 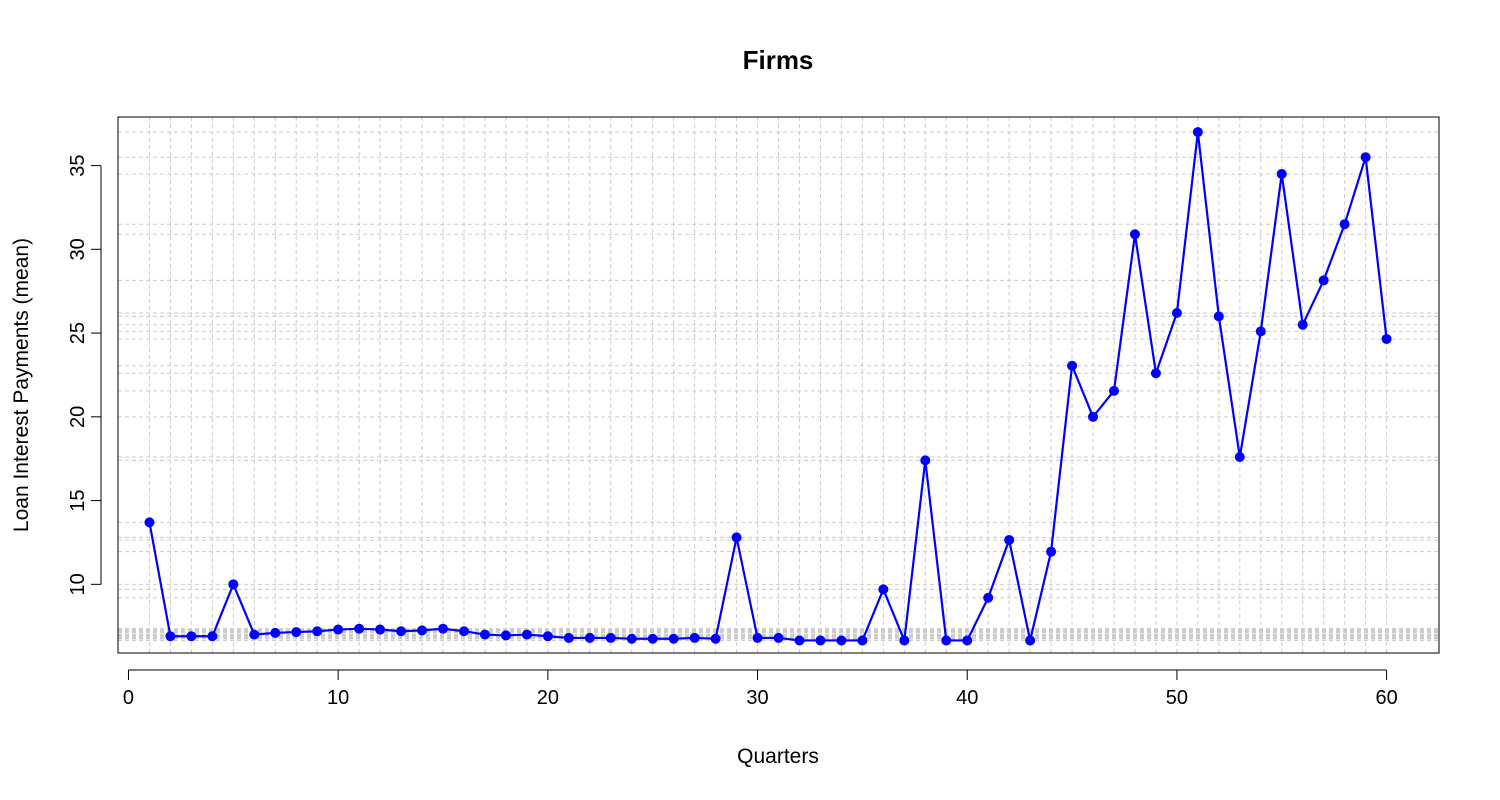 I want to click on x-axis-label: Quarters, so click(x=778, y=756).